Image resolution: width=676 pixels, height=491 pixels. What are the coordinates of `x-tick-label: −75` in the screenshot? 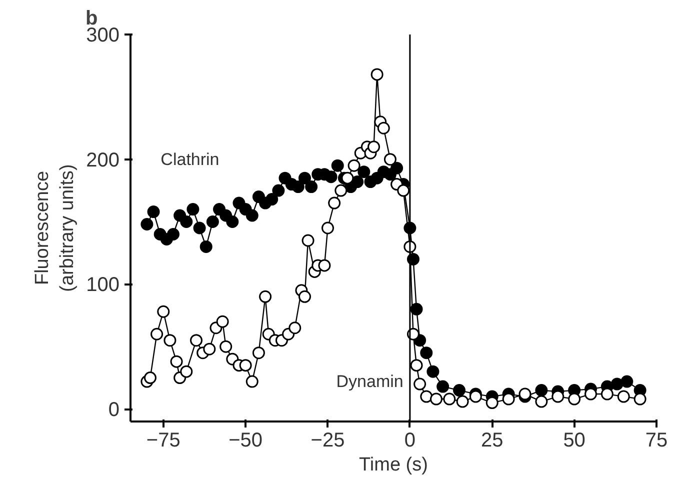 It's located at (163, 441).